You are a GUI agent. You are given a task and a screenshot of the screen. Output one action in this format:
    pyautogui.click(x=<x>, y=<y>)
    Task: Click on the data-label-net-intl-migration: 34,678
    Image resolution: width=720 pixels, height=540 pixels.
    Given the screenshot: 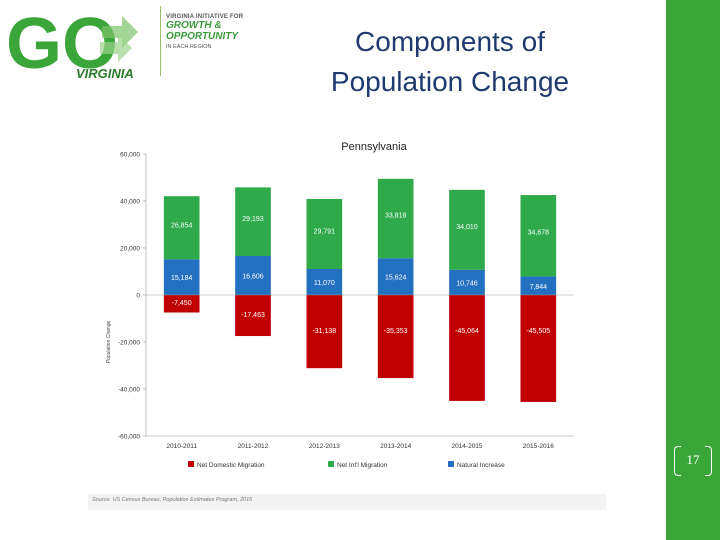 What is the action you would take?
    pyautogui.click(x=539, y=233)
    